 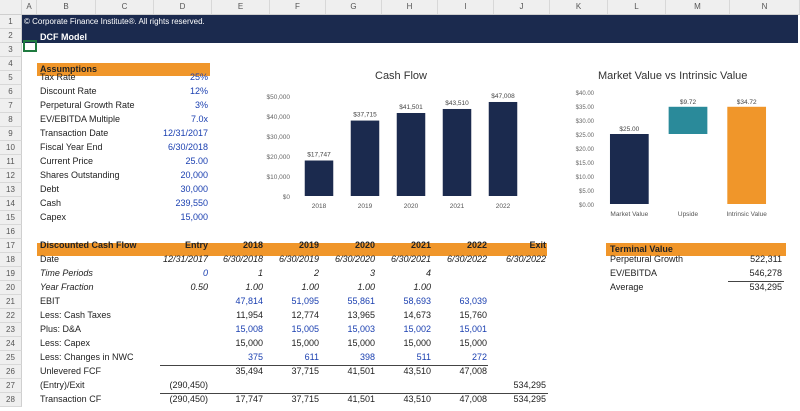 What do you see at coordinates (194, 175) in the screenshot?
I see `assumption-value: 20,000` at bounding box center [194, 175].